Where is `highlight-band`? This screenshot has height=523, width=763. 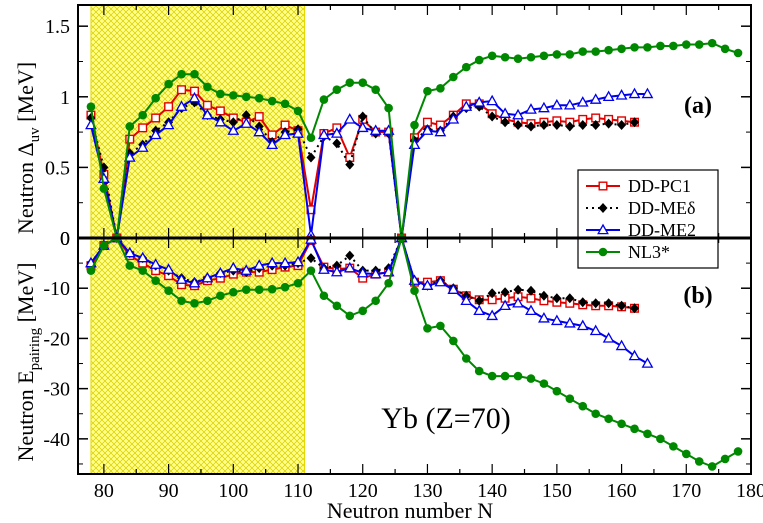
highlight-band is located at coordinates (197, 356).